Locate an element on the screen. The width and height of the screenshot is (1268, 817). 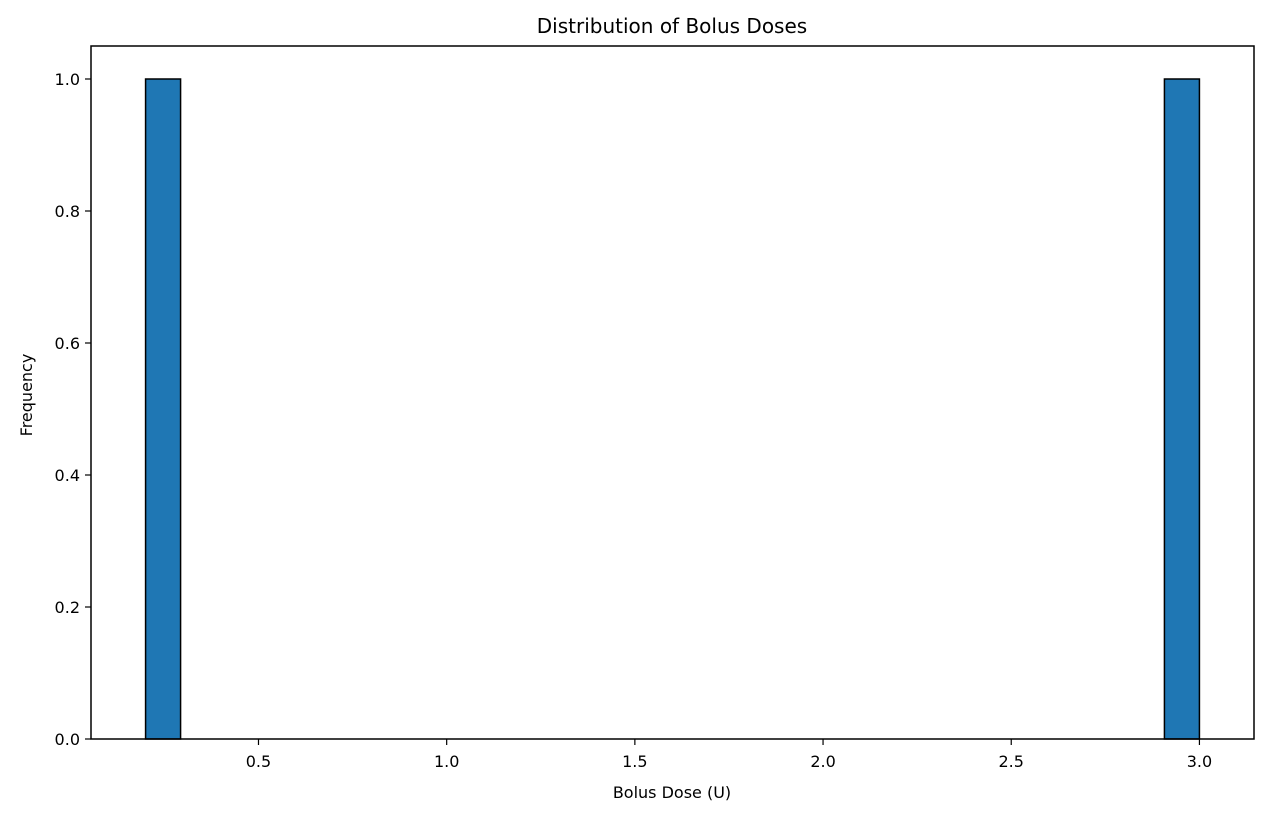
x-axis-ticks: 0.5 1.0 1.5 2.0 2.5 3.0 is located at coordinates (729, 755).